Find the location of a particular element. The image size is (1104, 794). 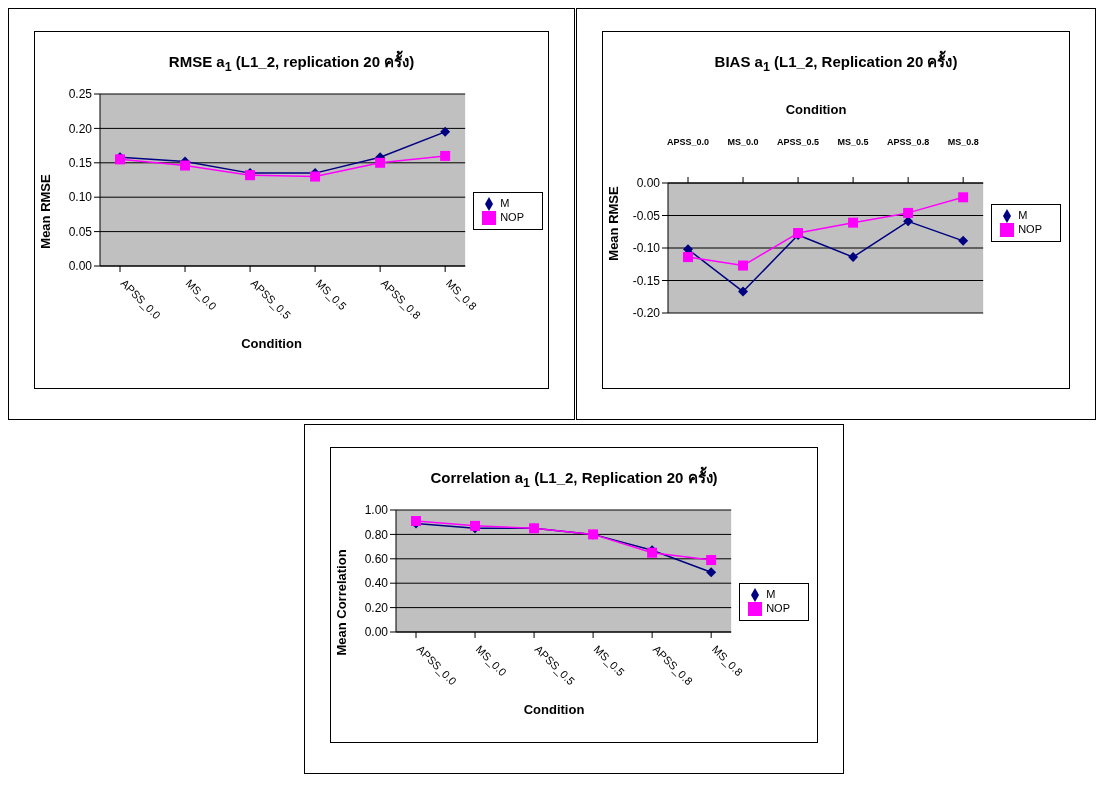

y-tick-label: -0.10 is located at coordinates (646, 248).